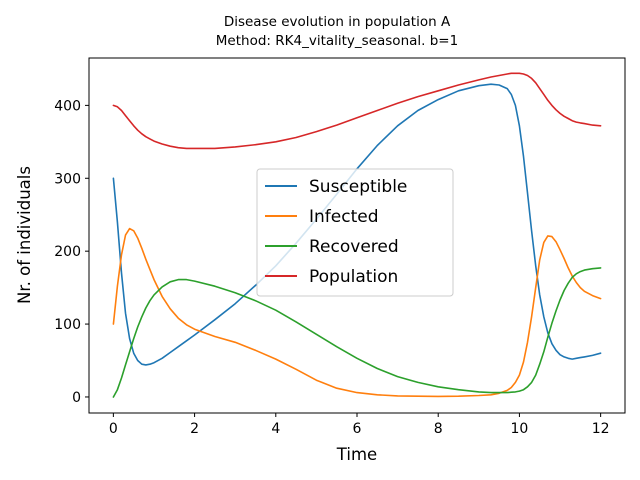 This screenshot has width=640, height=480. Describe the element at coordinates (337, 22) in the screenshot. I see `chart-title: Disease evolution in population A` at that location.